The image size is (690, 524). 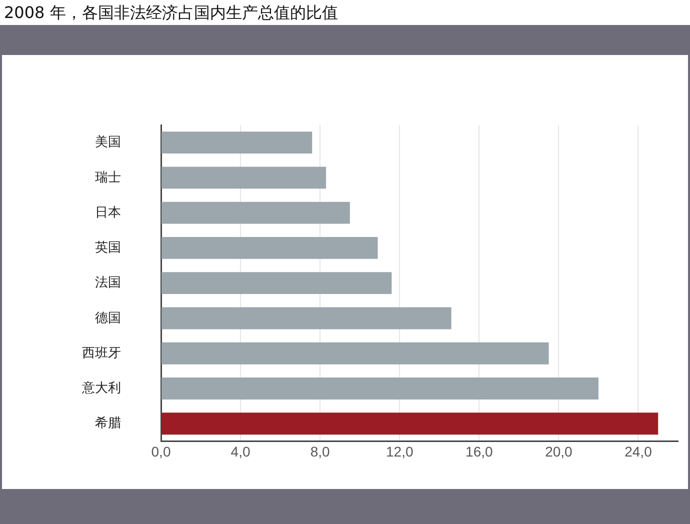 What do you see at coordinates (320, 451) in the screenshot?
I see `x-tick-label: 8,0` at bounding box center [320, 451].